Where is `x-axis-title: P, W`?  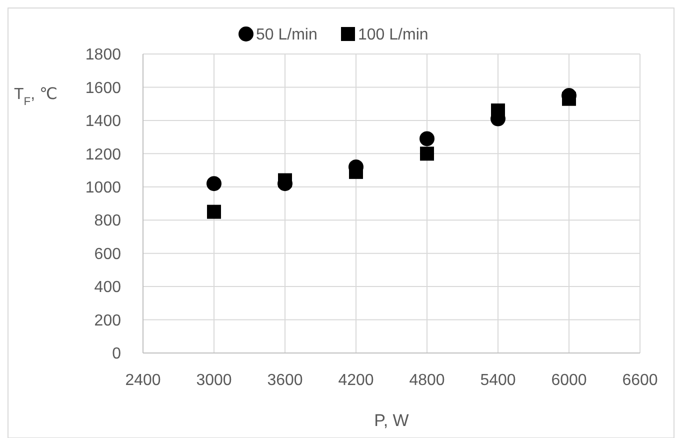
x-axis-title: P, W is located at coordinates (391, 420).